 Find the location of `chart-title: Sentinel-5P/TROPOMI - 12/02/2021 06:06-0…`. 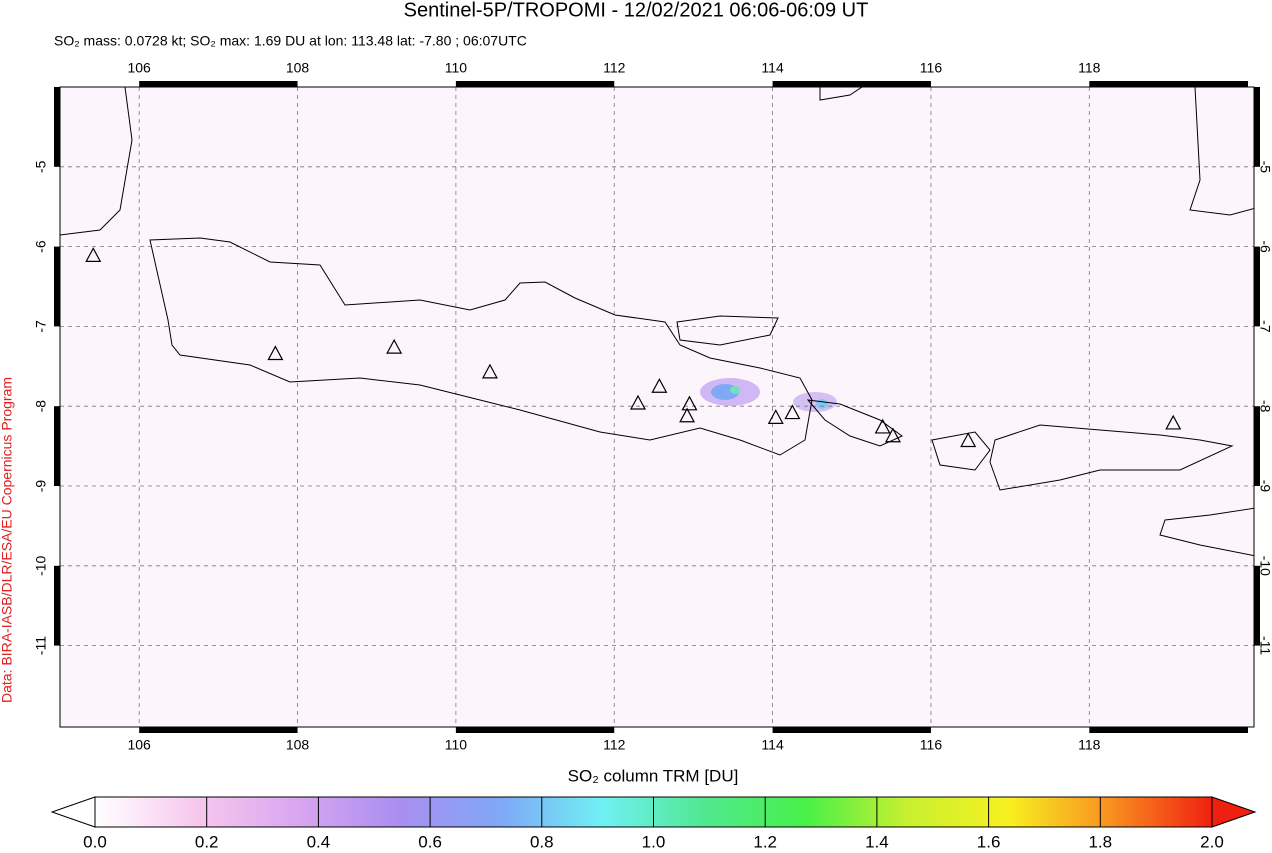

chart-title: Sentinel-5P/TROPOMI - 12/02/2021 06:06-0… is located at coordinates (636, 10).